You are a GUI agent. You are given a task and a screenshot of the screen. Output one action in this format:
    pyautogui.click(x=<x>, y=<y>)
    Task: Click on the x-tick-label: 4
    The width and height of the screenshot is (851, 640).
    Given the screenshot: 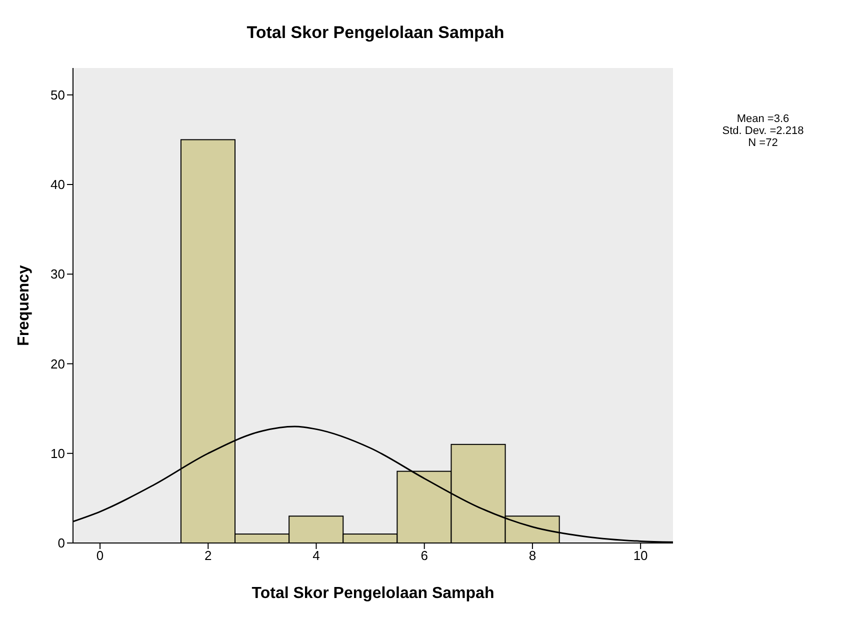 What is the action you would take?
    pyautogui.click(x=316, y=556)
    